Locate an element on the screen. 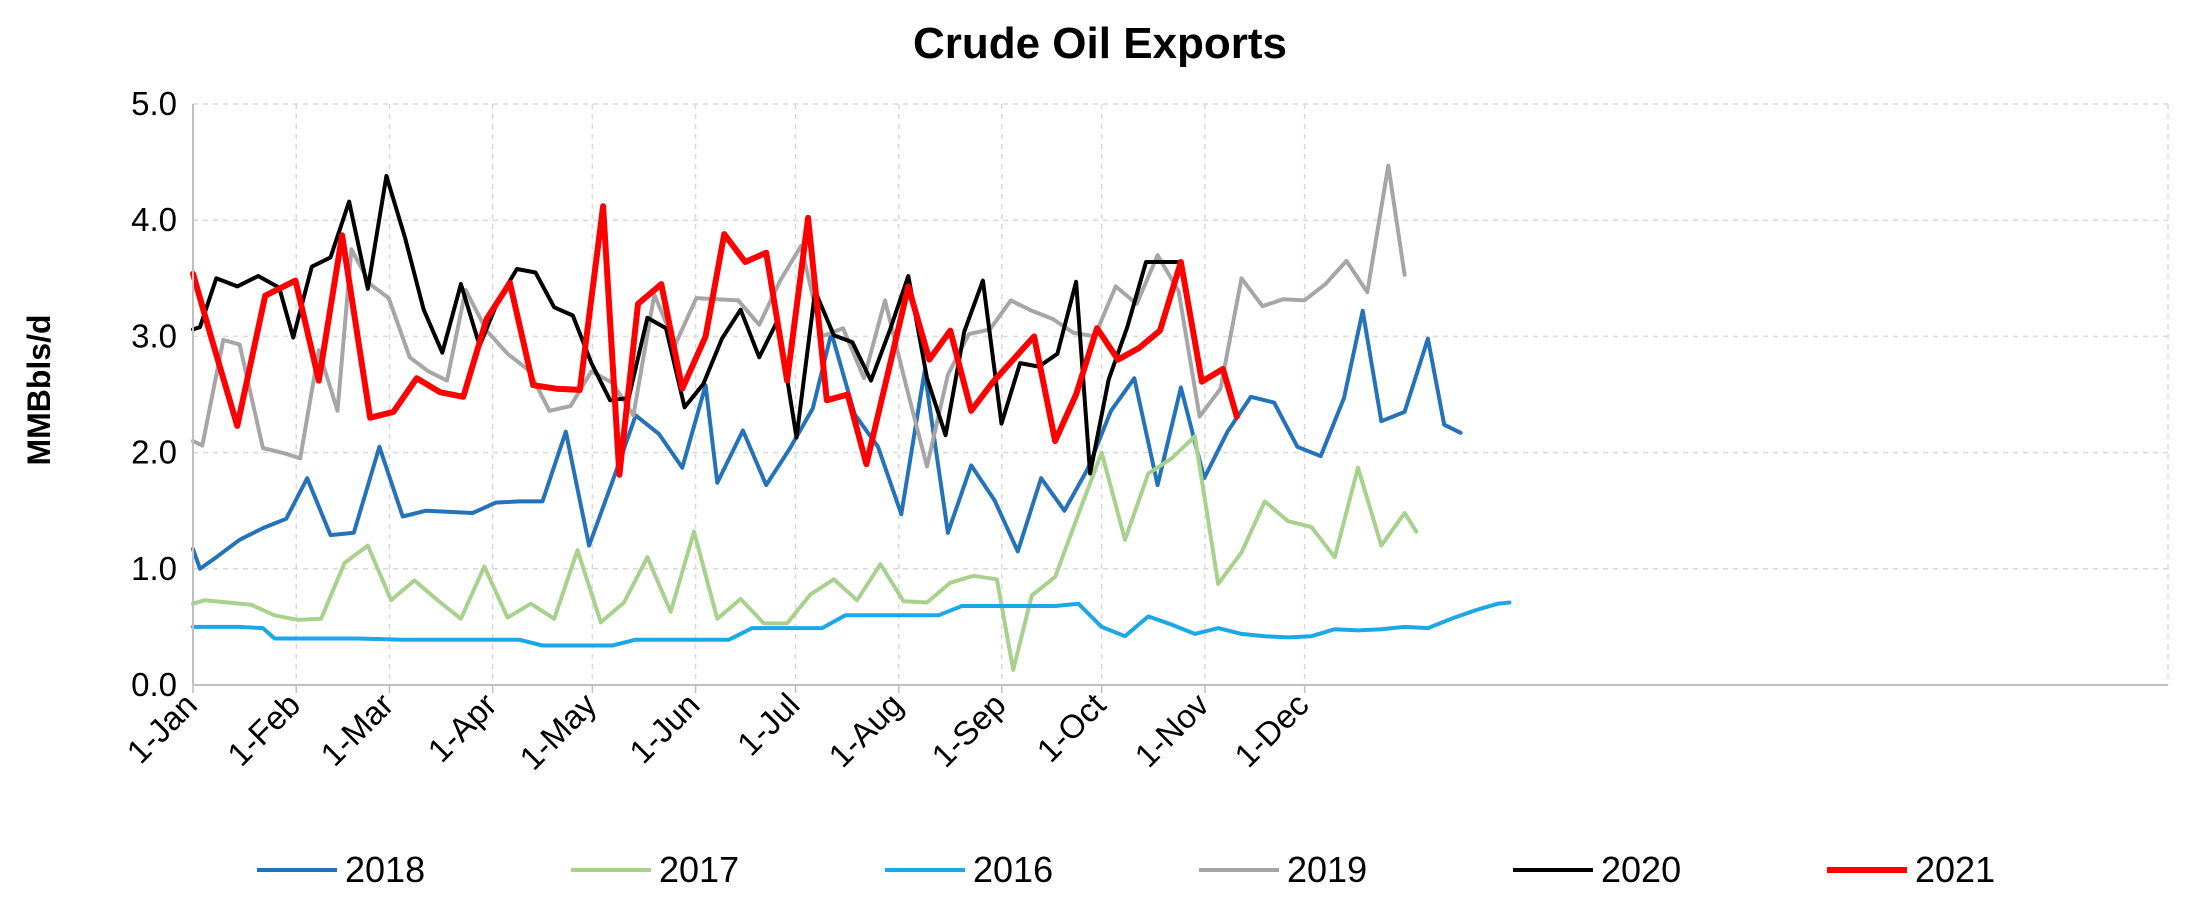 This screenshot has width=2193, height=900. x-tick-label: 1-Aug is located at coordinates (865, 730).